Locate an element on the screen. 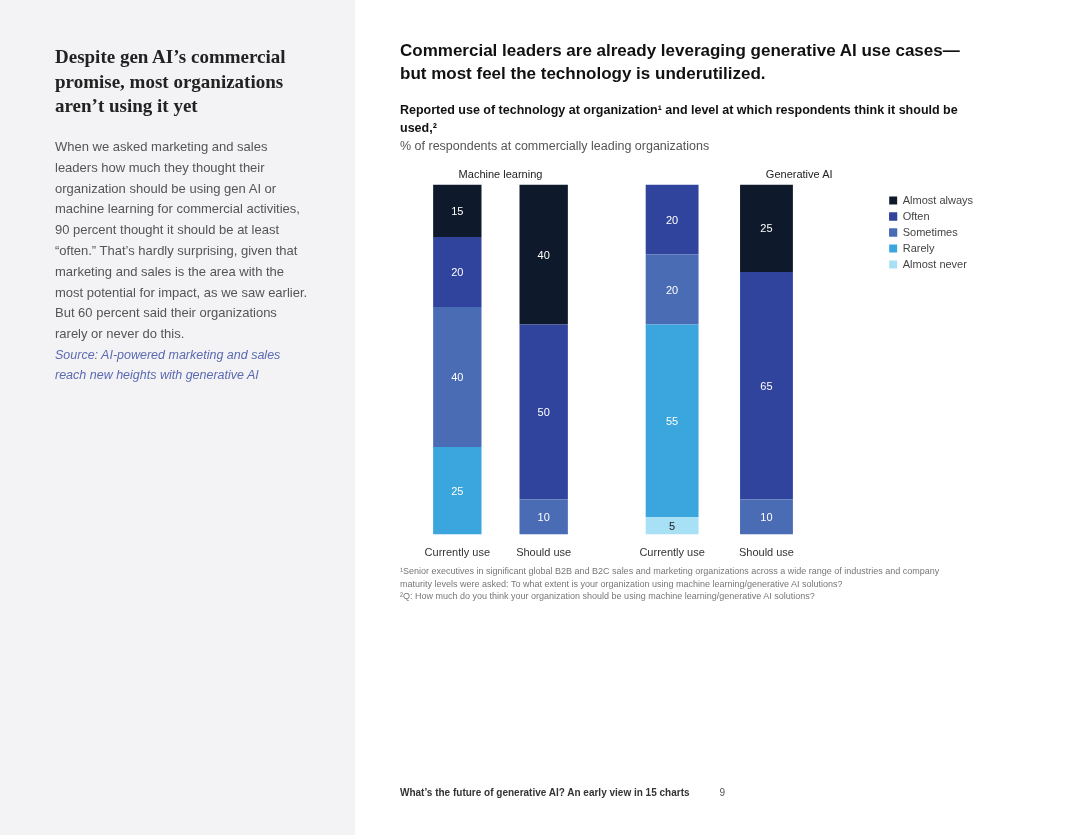 The width and height of the screenshot is (1080, 835). text: Despite gen AI’s commercial promise, most organizations aren’t using it yet is located at coordinates (171, 82).